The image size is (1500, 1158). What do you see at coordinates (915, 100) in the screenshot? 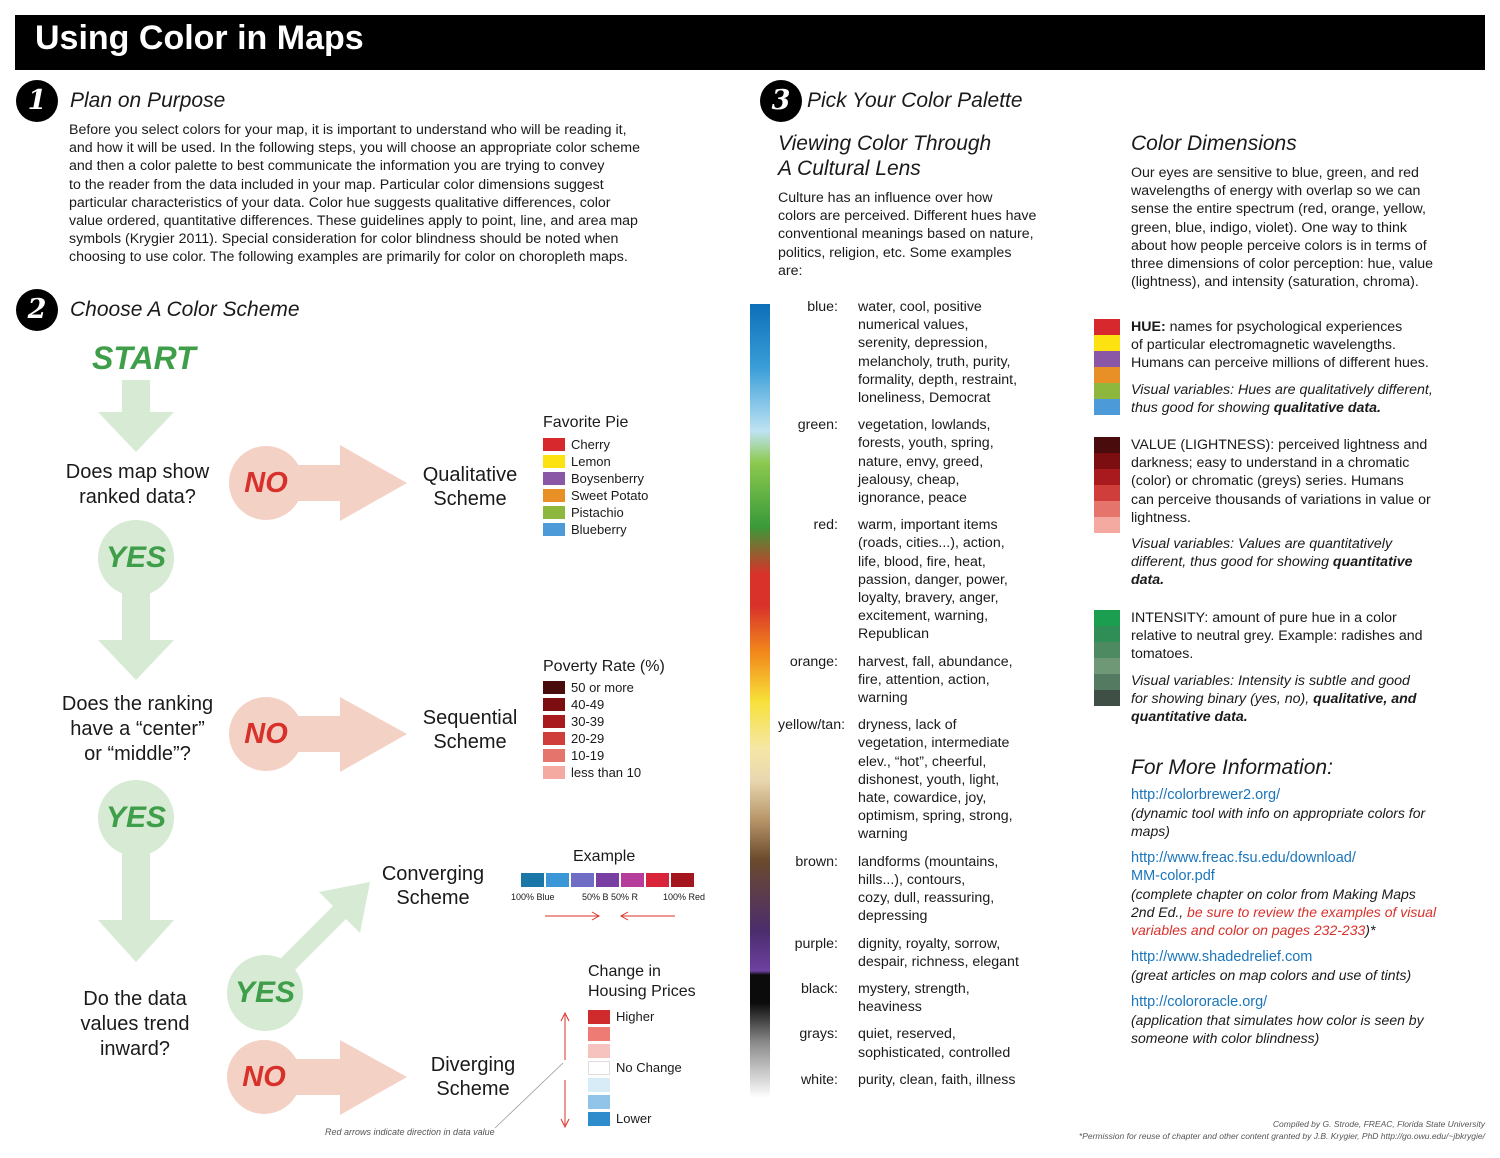
I see `step-3-heading: Pick Your Color Palette` at bounding box center [915, 100].